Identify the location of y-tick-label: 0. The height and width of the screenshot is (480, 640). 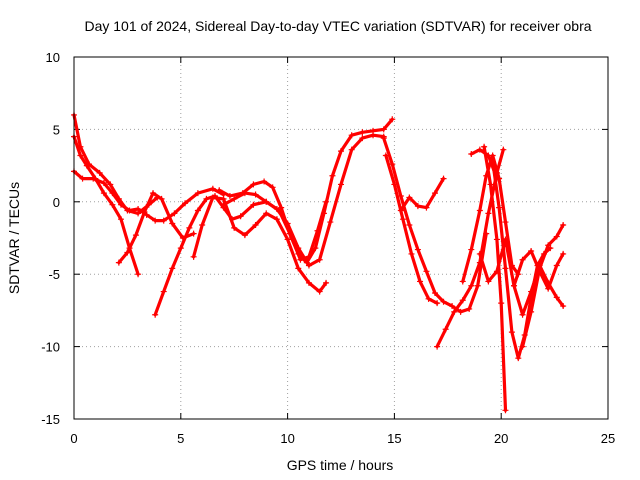
(56, 202).